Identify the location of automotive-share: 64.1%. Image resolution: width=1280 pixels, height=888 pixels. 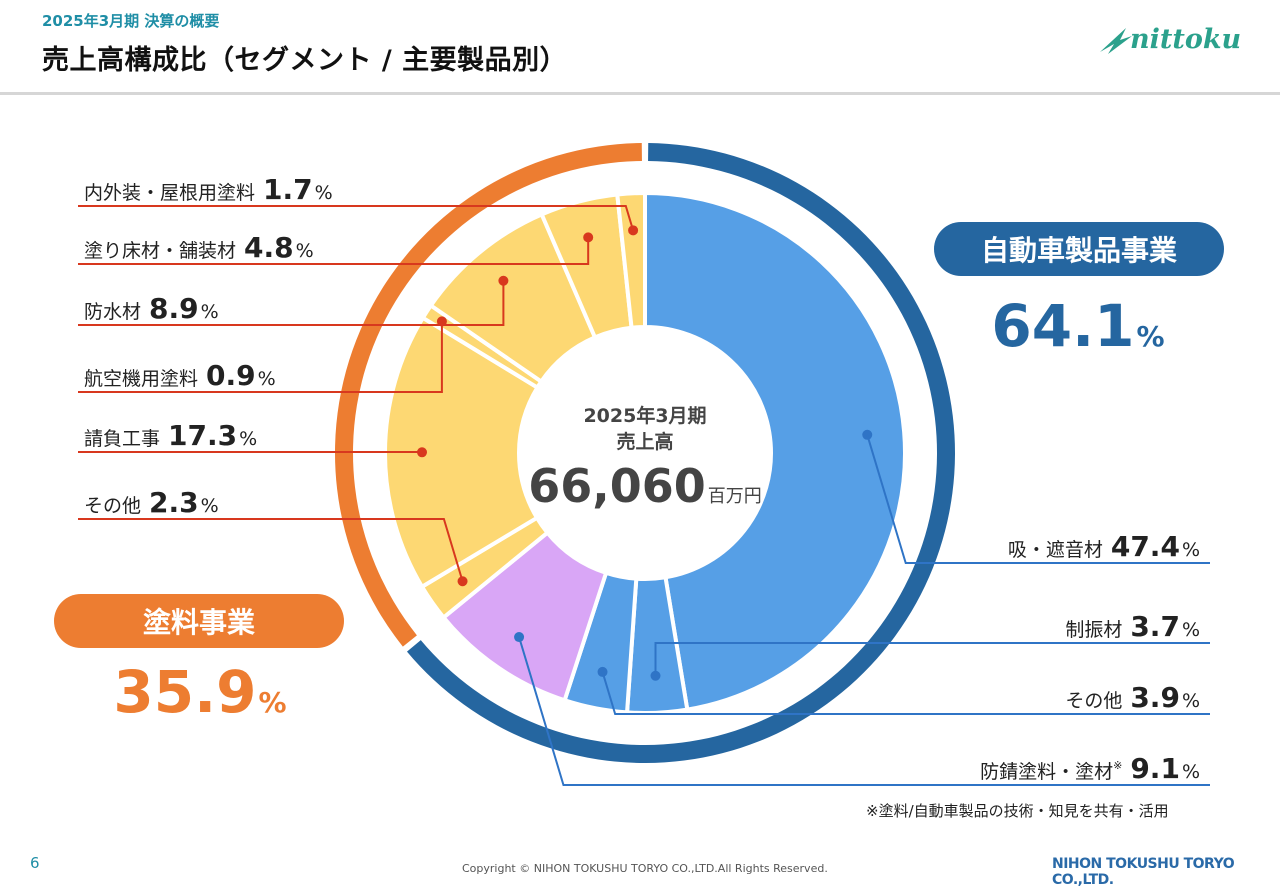
(1077, 326).